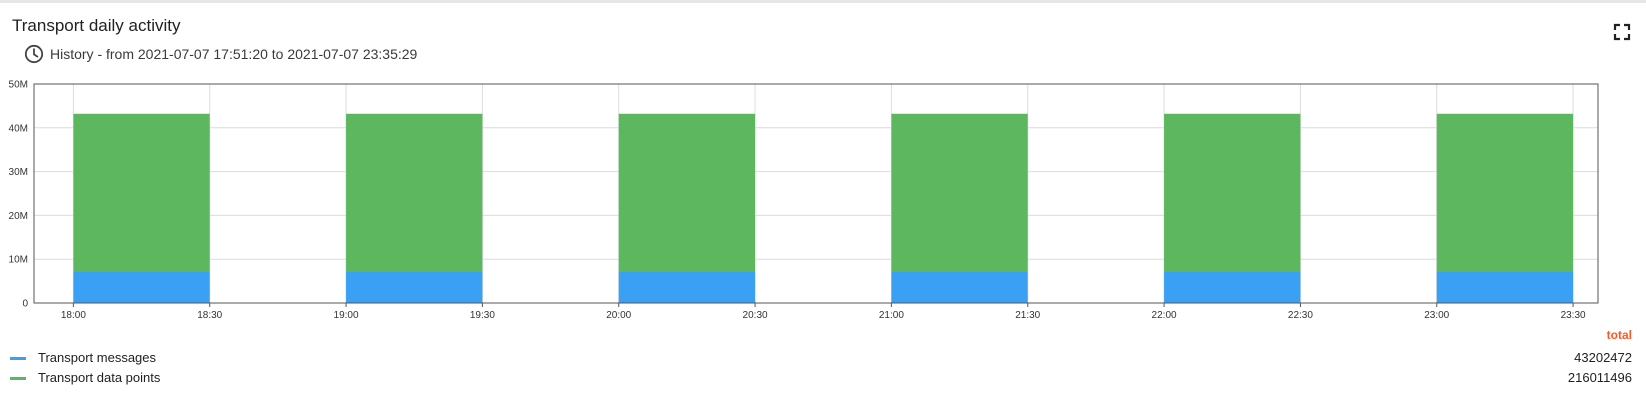 The width and height of the screenshot is (1646, 410). What do you see at coordinates (346, 315) in the screenshot?
I see `x-tick-label: 19:00` at bounding box center [346, 315].